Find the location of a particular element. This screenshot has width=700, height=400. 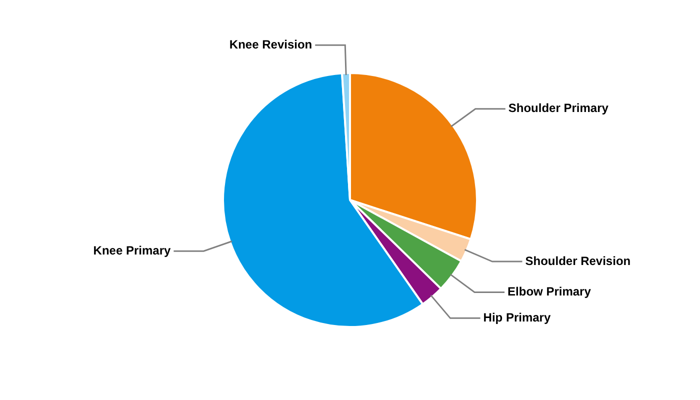

slice-label: Hip Primary is located at coordinates (517, 317).